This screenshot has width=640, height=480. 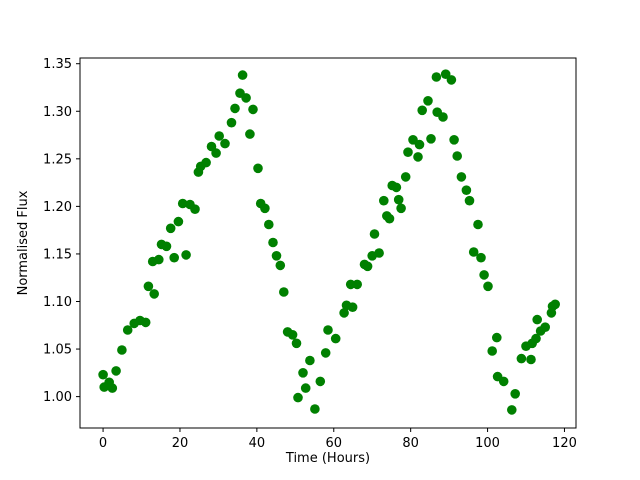 I want to click on x-tick-label: 20, so click(x=180, y=443).